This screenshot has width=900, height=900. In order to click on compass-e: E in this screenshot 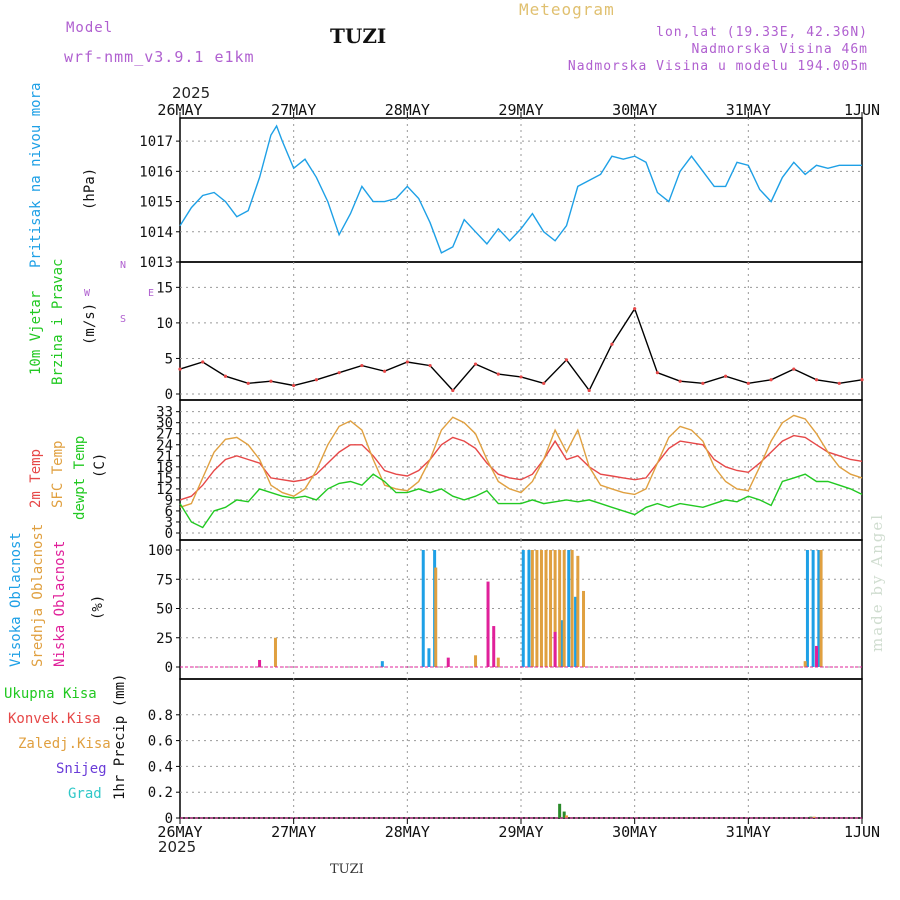, I will do `click(151, 293)`.